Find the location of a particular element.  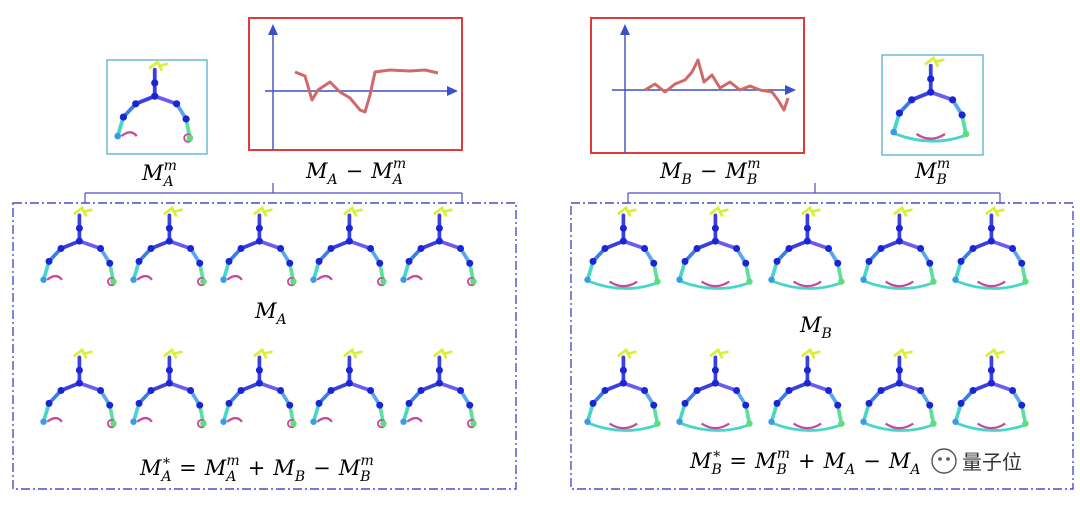

plot-mb-diff-frame is located at coordinates (697, 85).